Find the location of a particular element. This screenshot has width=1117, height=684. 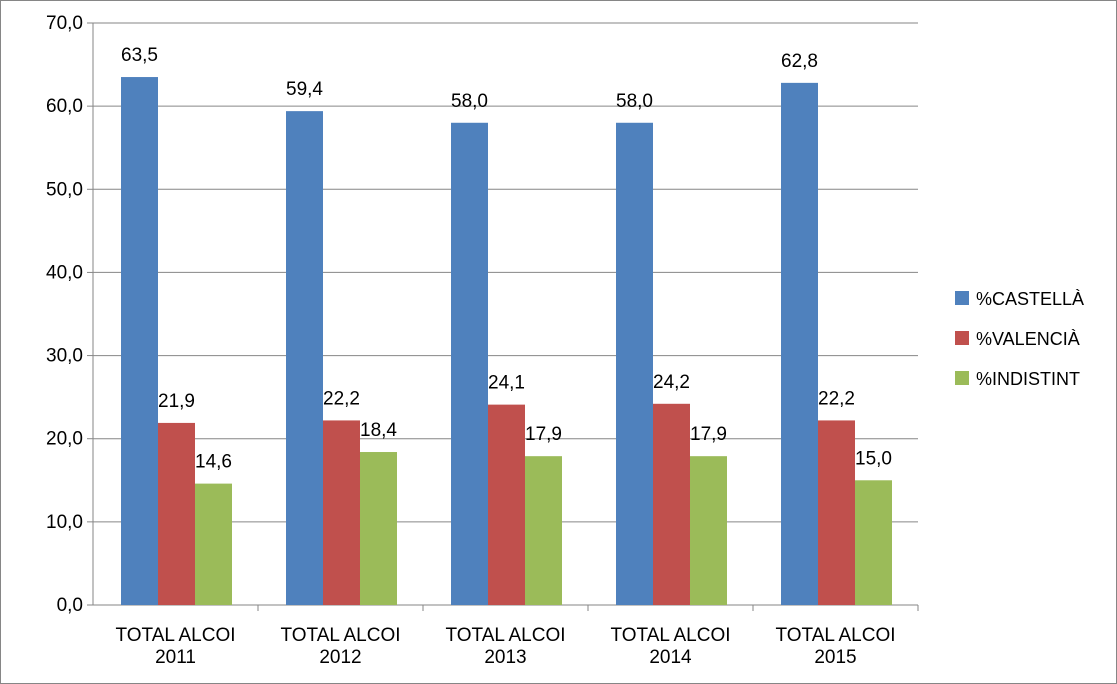

data-label: 18,4 is located at coordinates (378, 430).